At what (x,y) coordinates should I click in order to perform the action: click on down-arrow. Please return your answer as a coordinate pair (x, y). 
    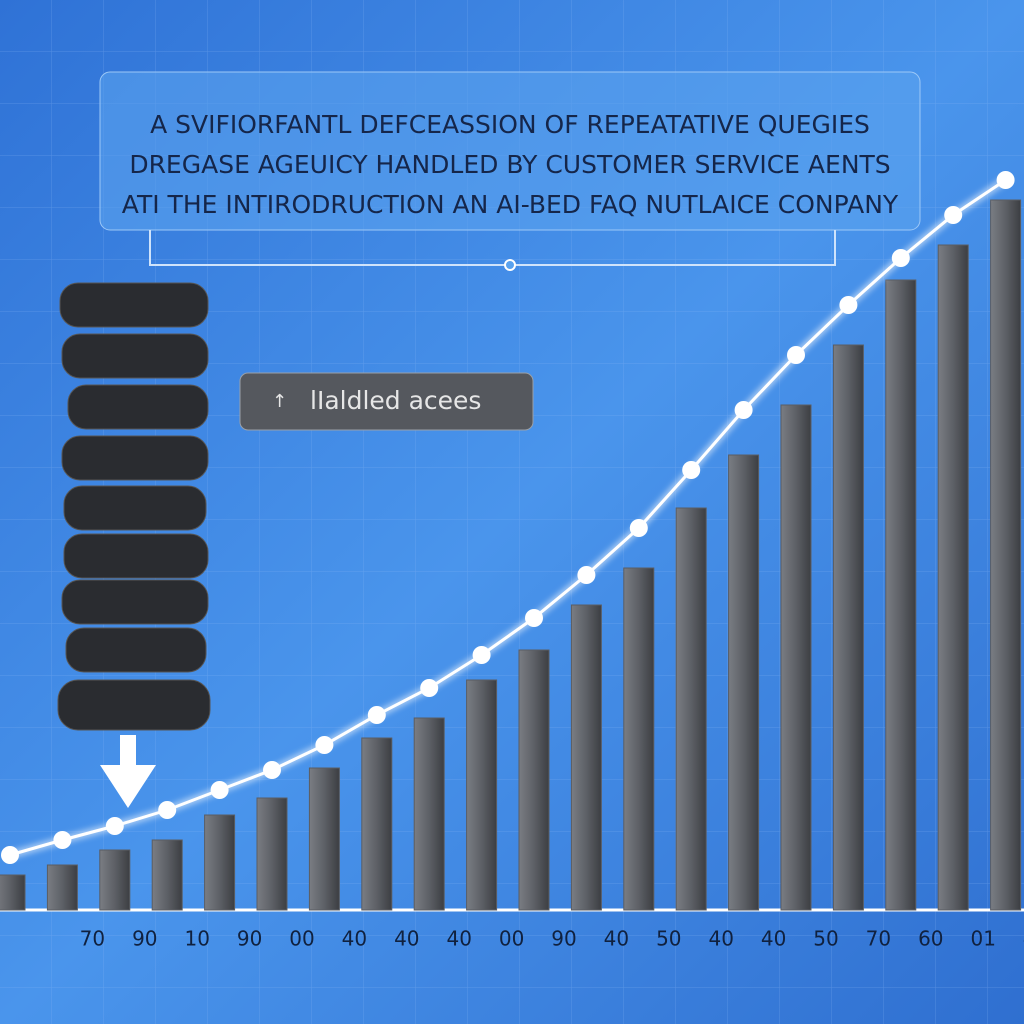
    Looking at the image, I should click on (128, 771).